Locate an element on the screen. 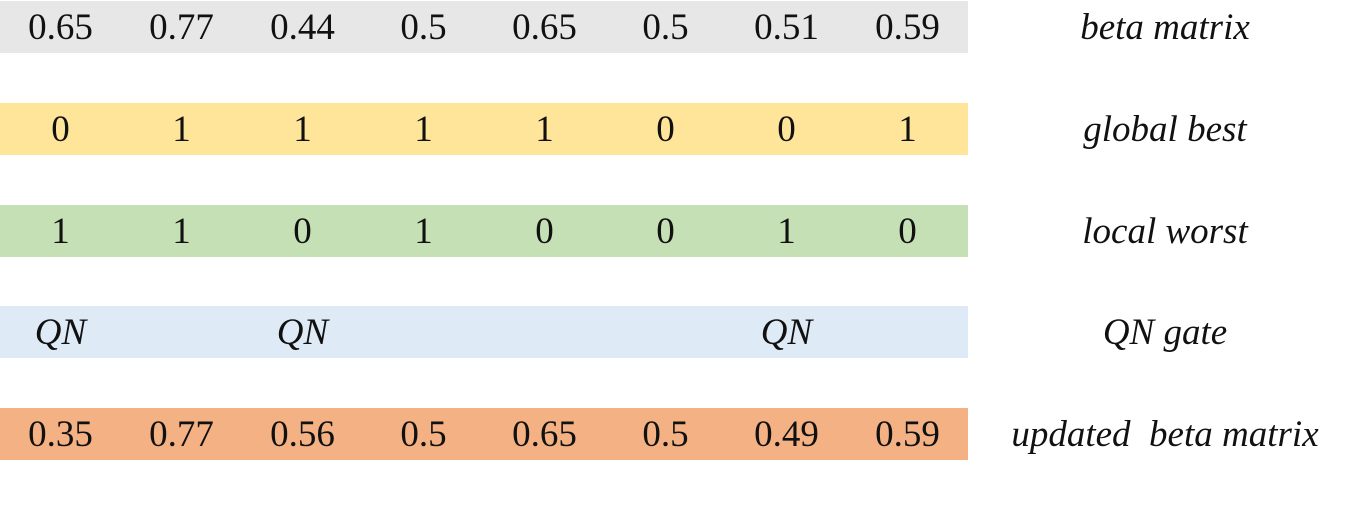 Image resolution: width=1362 pixels, height=512 pixels. local-worst-label: local worst is located at coordinates (1165, 231).